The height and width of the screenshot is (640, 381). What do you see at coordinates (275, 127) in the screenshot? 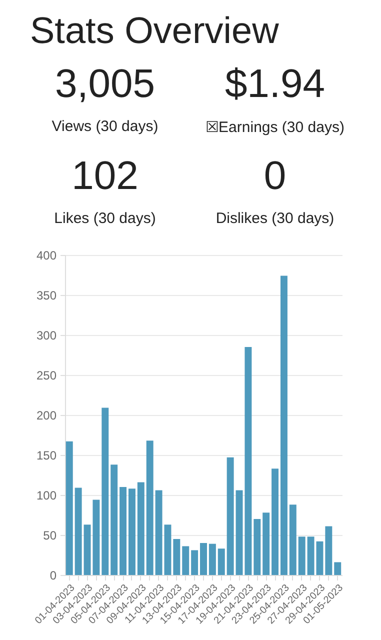
I see `text: ☒Earnings (30 days)` at bounding box center [275, 127].